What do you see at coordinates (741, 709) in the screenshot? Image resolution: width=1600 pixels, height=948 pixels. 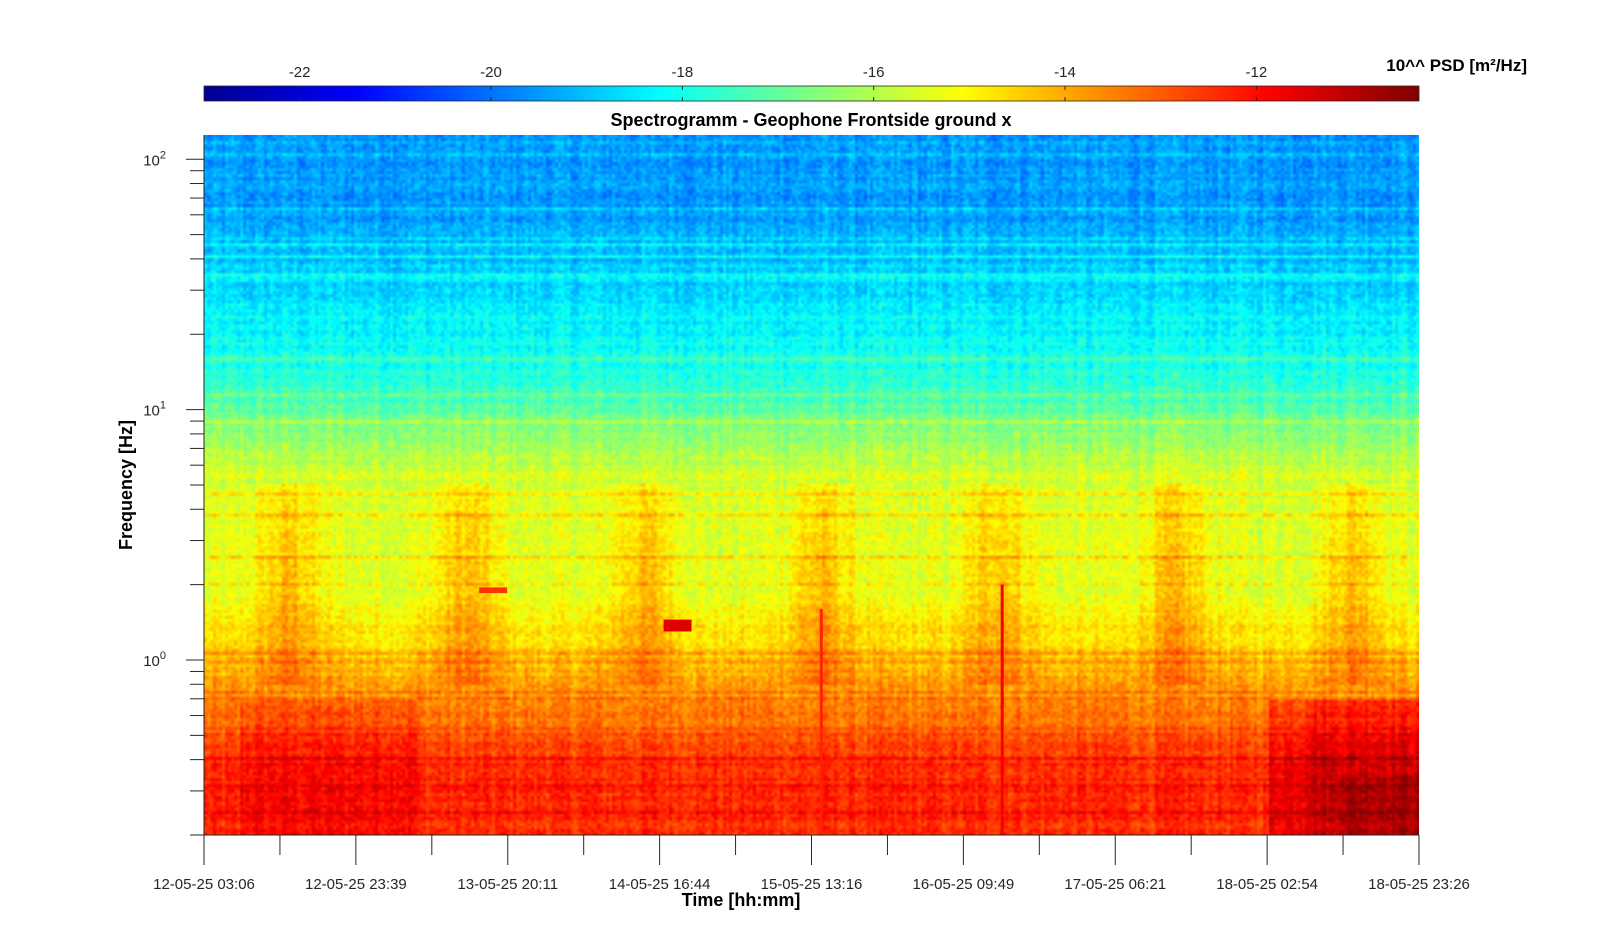 I see `spectrogram-events` at bounding box center [741, 709].